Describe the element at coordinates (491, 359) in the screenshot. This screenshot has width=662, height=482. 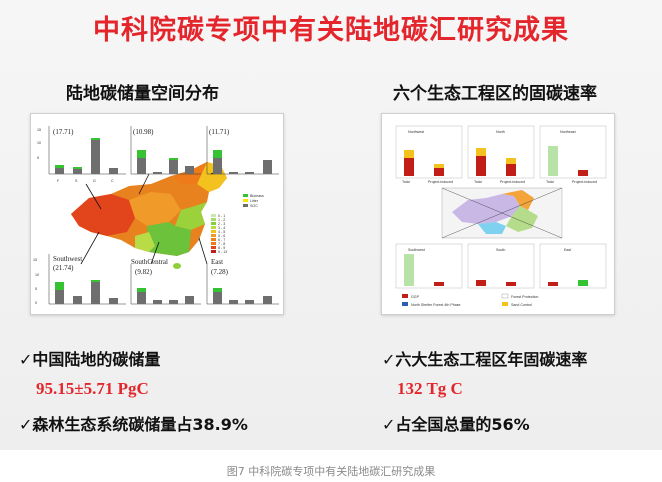
I see `finding-text: 六大生态工程区年固碳速率` at that location.